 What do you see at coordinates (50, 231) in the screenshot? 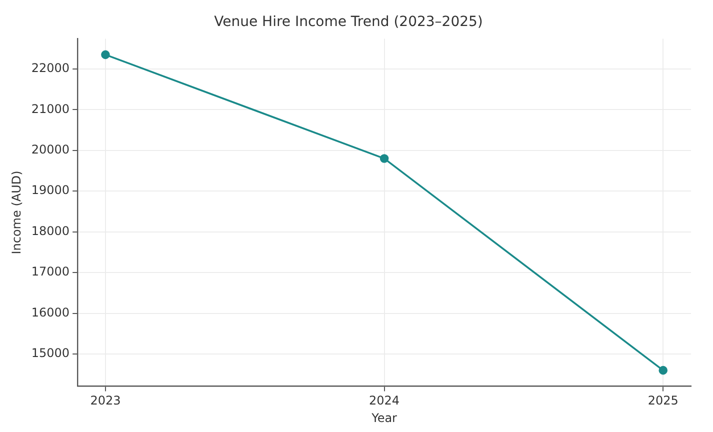
I see `y-tick-label: 18000` at bounding box center [50, 231].